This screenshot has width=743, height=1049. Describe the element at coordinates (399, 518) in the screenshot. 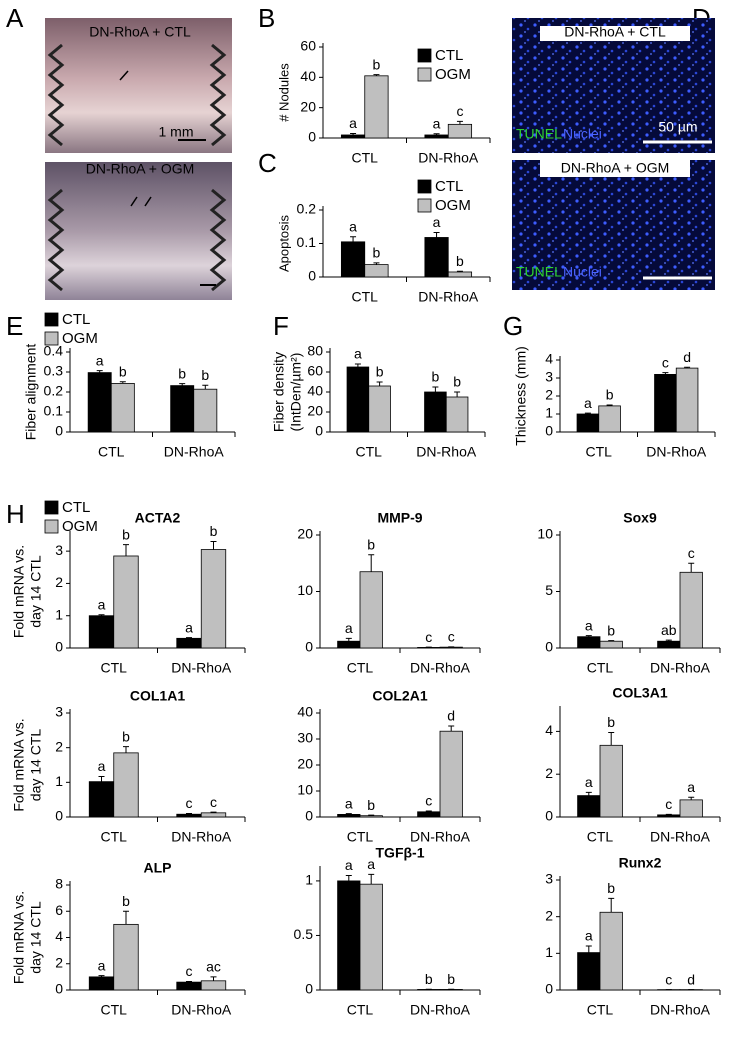

I see `chart-title: MMP-9` at that location.